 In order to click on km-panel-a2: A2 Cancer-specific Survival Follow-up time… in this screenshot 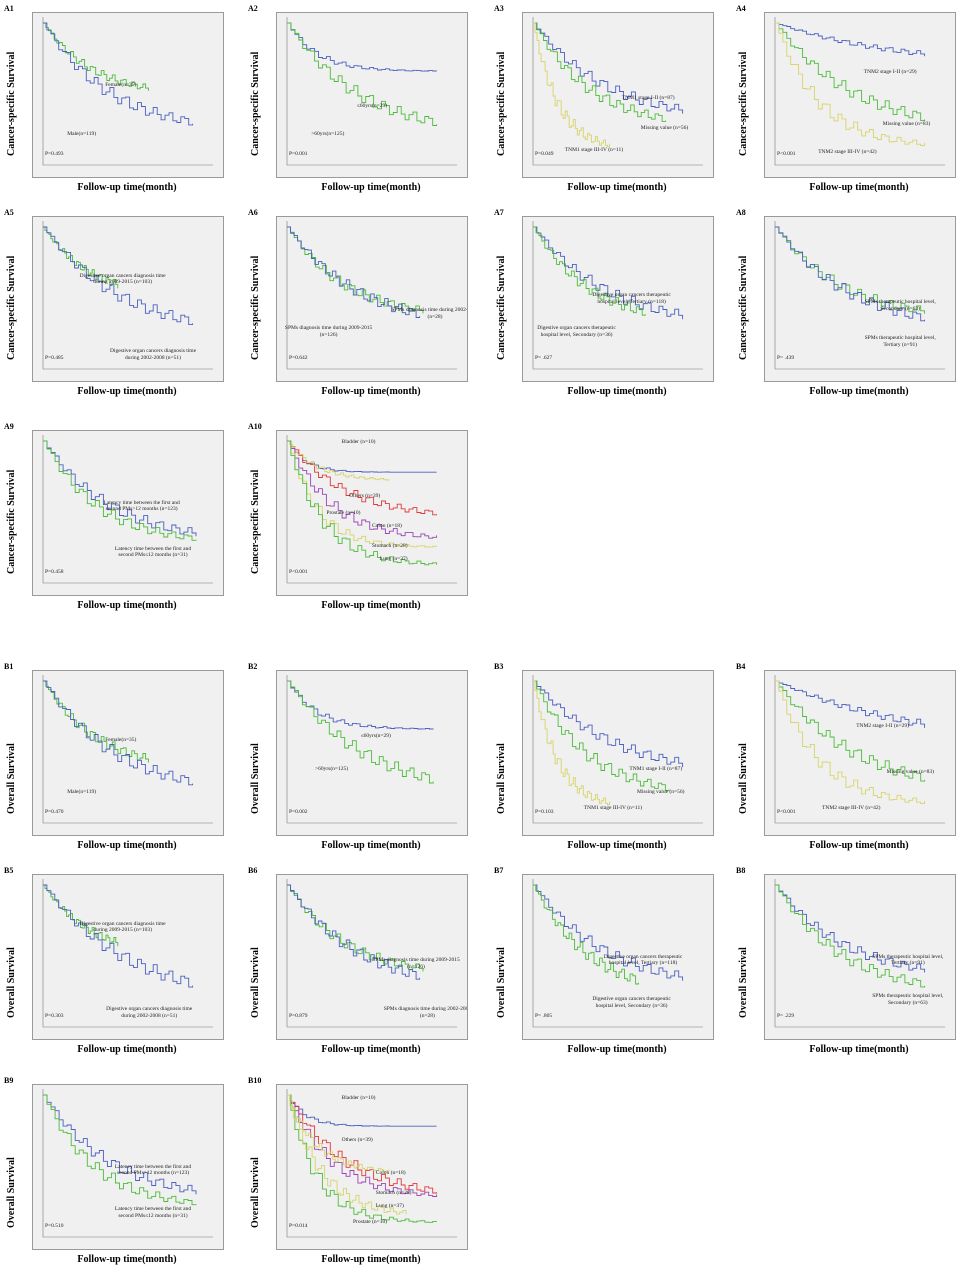, I will do `click(359, 100)`.